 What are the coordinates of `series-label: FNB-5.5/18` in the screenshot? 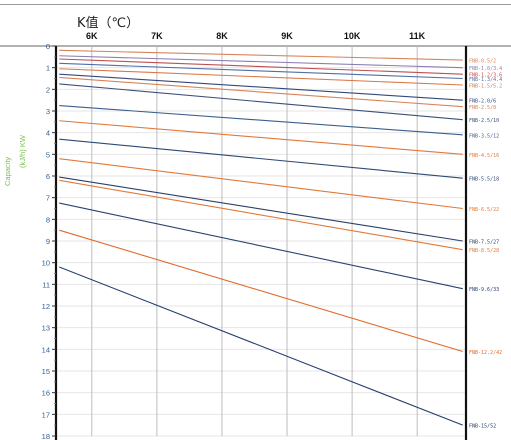 It's located at (484, 180).